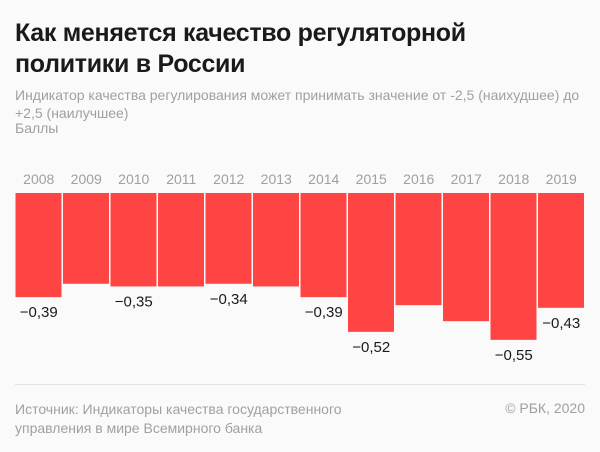 The width and height of the screenshot is (600, 452). What do you see at coordinates (418, 179) in the screenshot?
I see `x-tick-label: 2016` at bounding box center [418, 179].